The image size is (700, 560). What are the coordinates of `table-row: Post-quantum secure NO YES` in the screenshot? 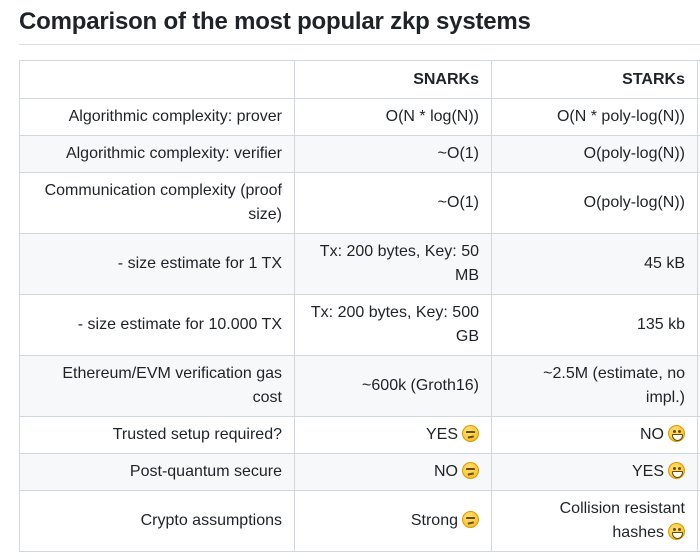 It's located at (359, 472).